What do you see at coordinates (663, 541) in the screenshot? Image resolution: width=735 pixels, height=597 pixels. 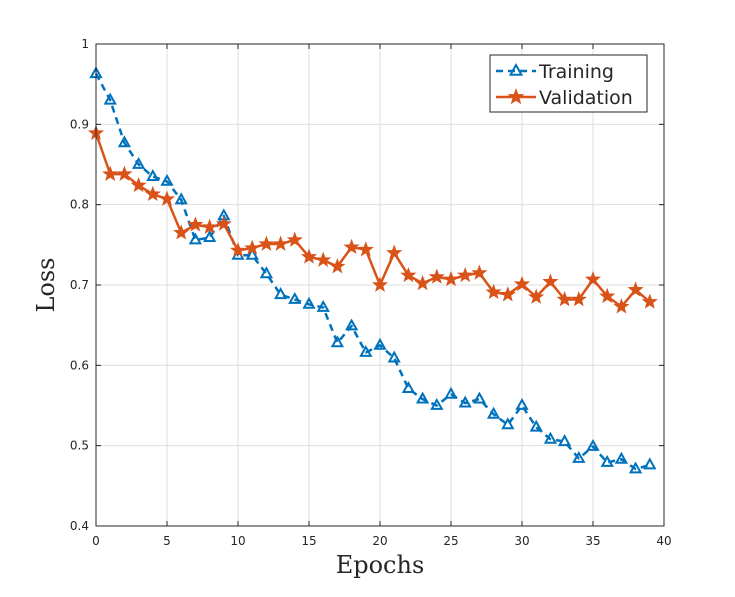 I see `x-tick-label: 40` at bounding box center [663, 541].